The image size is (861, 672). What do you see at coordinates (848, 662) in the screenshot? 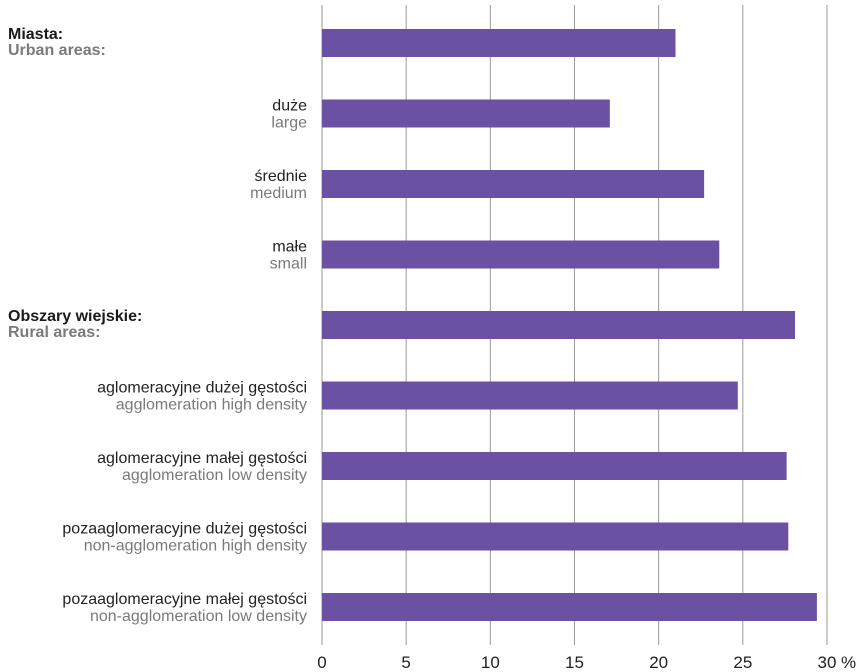
I see `x-axis-unit: %` at bounding box center [848, 662].